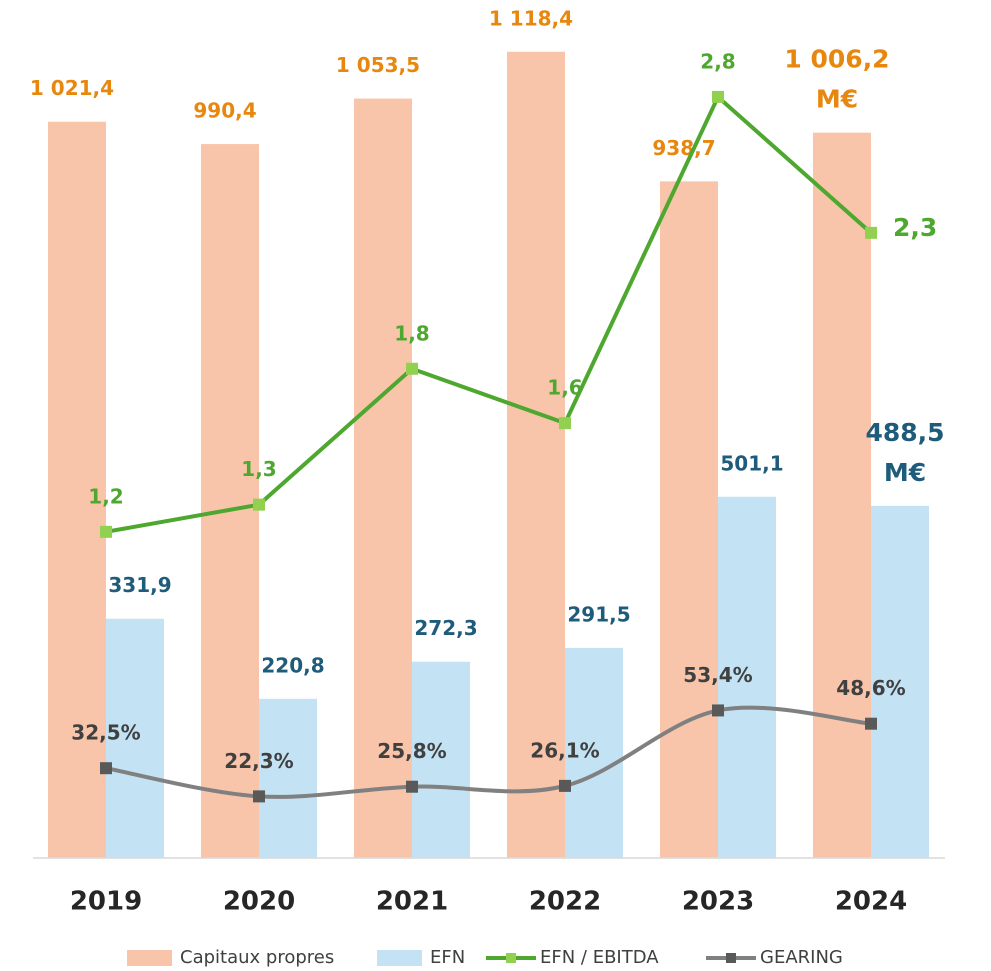 The height and width of the screenshot is (971, 991). Describe the element at coordinates (488, 752) in the screenshot. I see `line` at that location.